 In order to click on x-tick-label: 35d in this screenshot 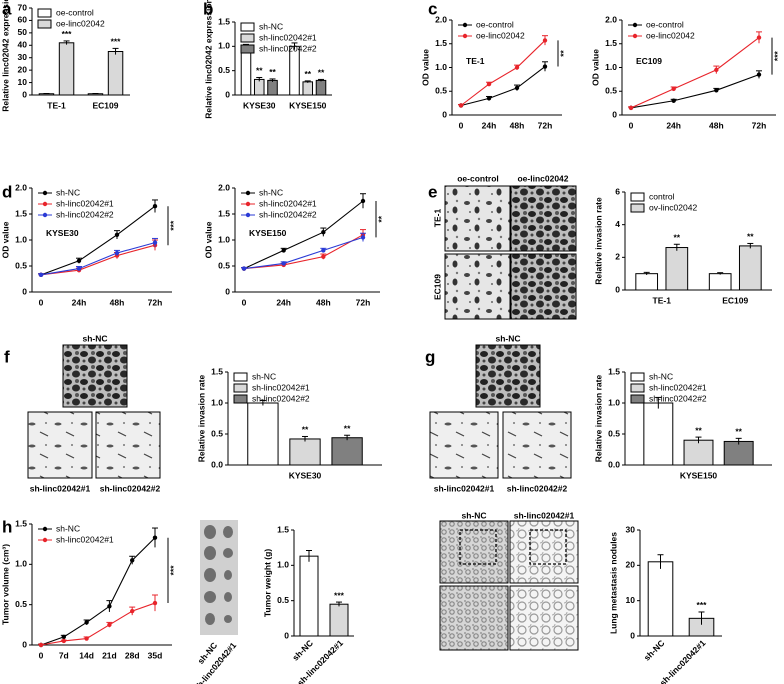, I will do `click(155, 655)`.